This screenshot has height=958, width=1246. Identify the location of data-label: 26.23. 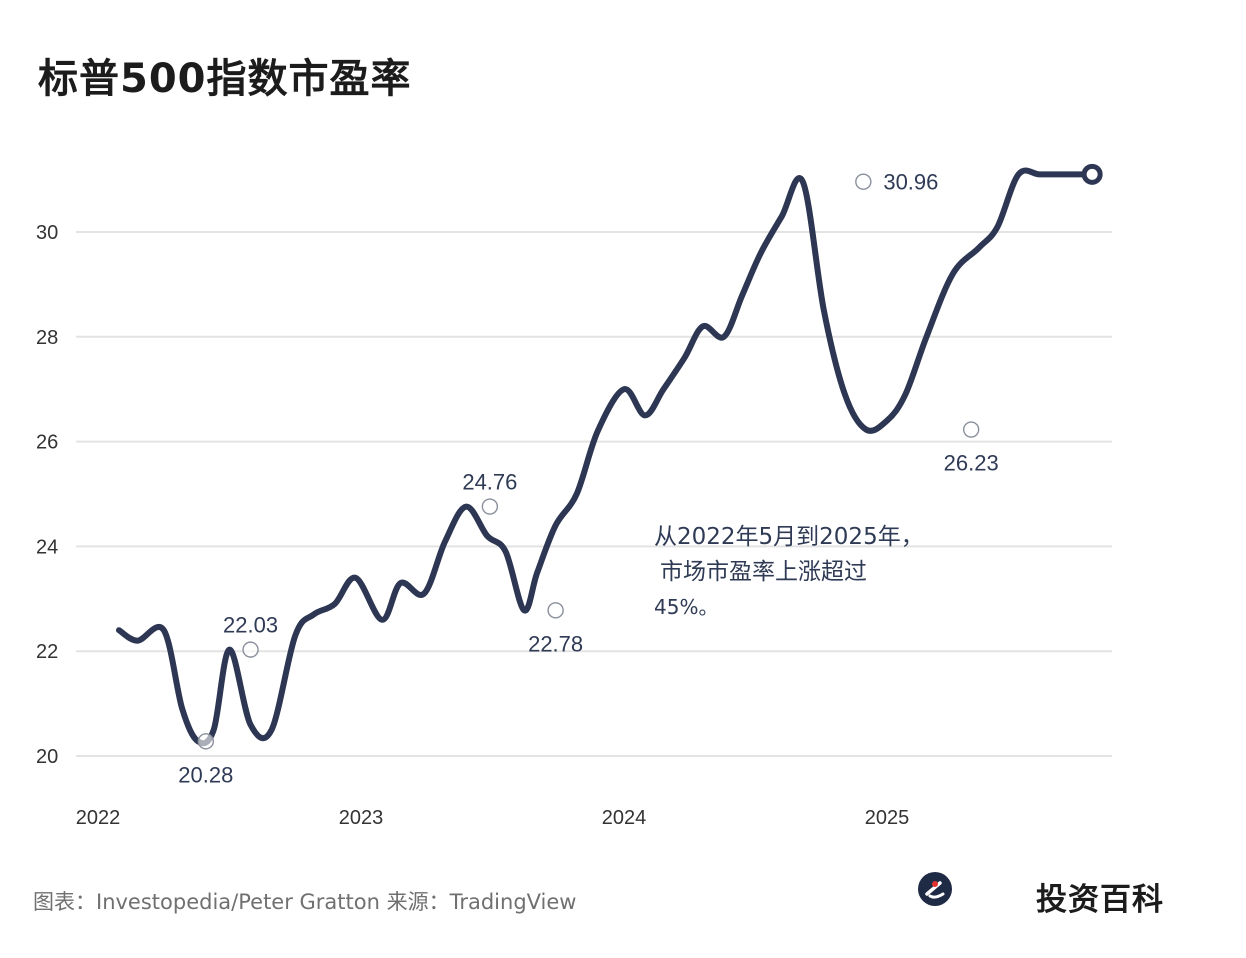
(971, 463).